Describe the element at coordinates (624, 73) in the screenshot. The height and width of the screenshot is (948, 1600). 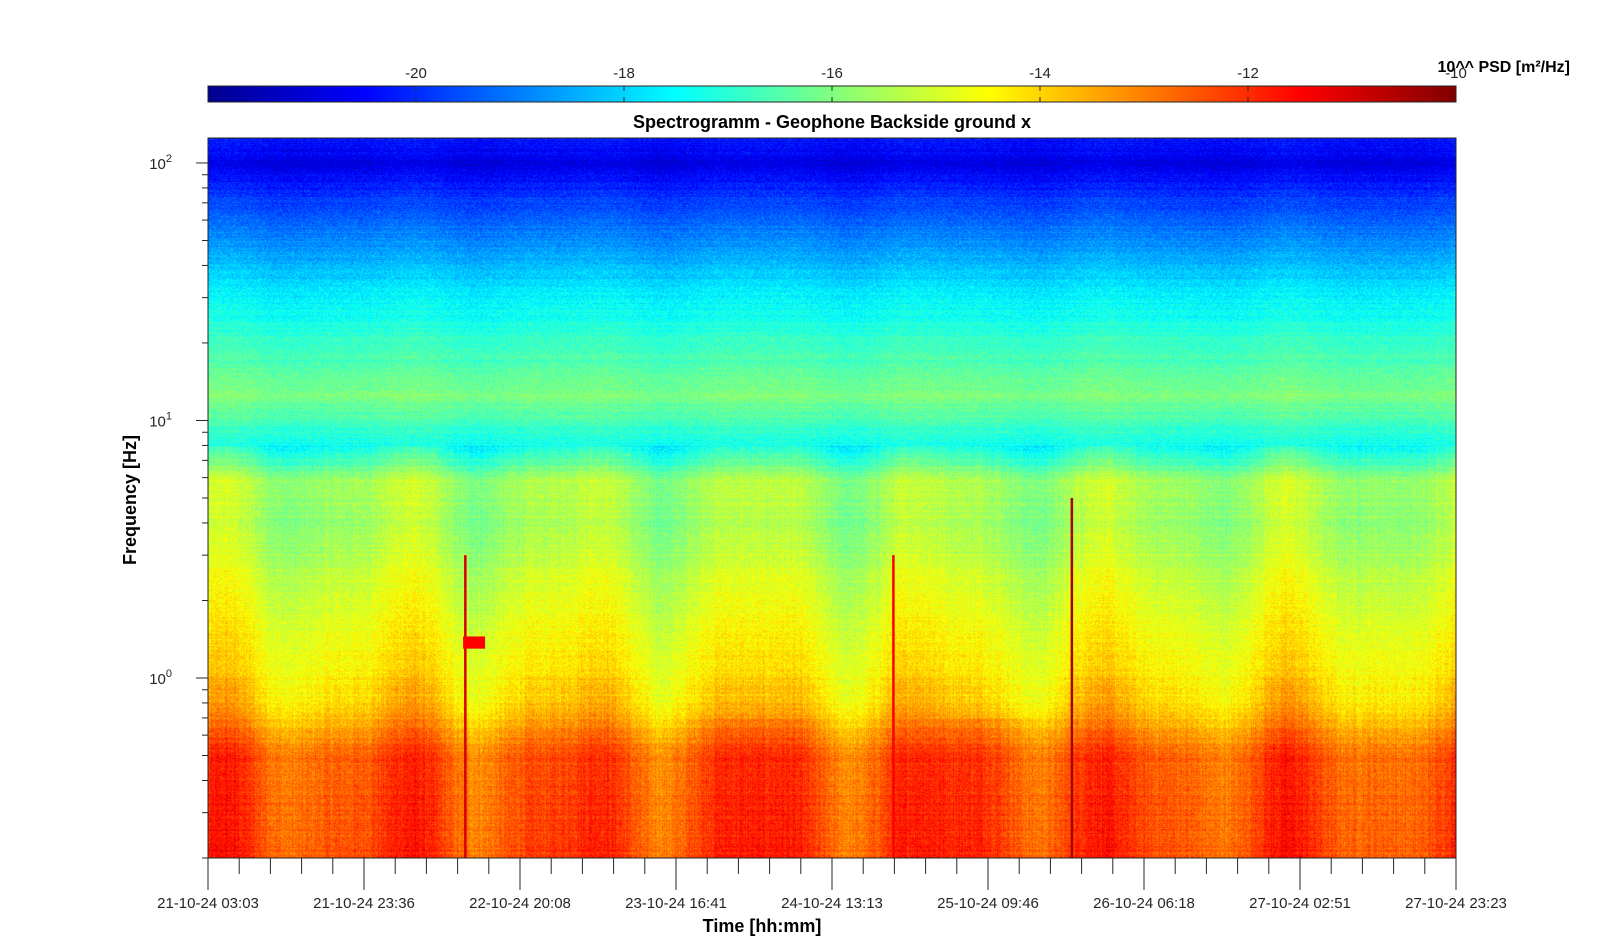
I see `colorbar-tick-label: -18` at that location.